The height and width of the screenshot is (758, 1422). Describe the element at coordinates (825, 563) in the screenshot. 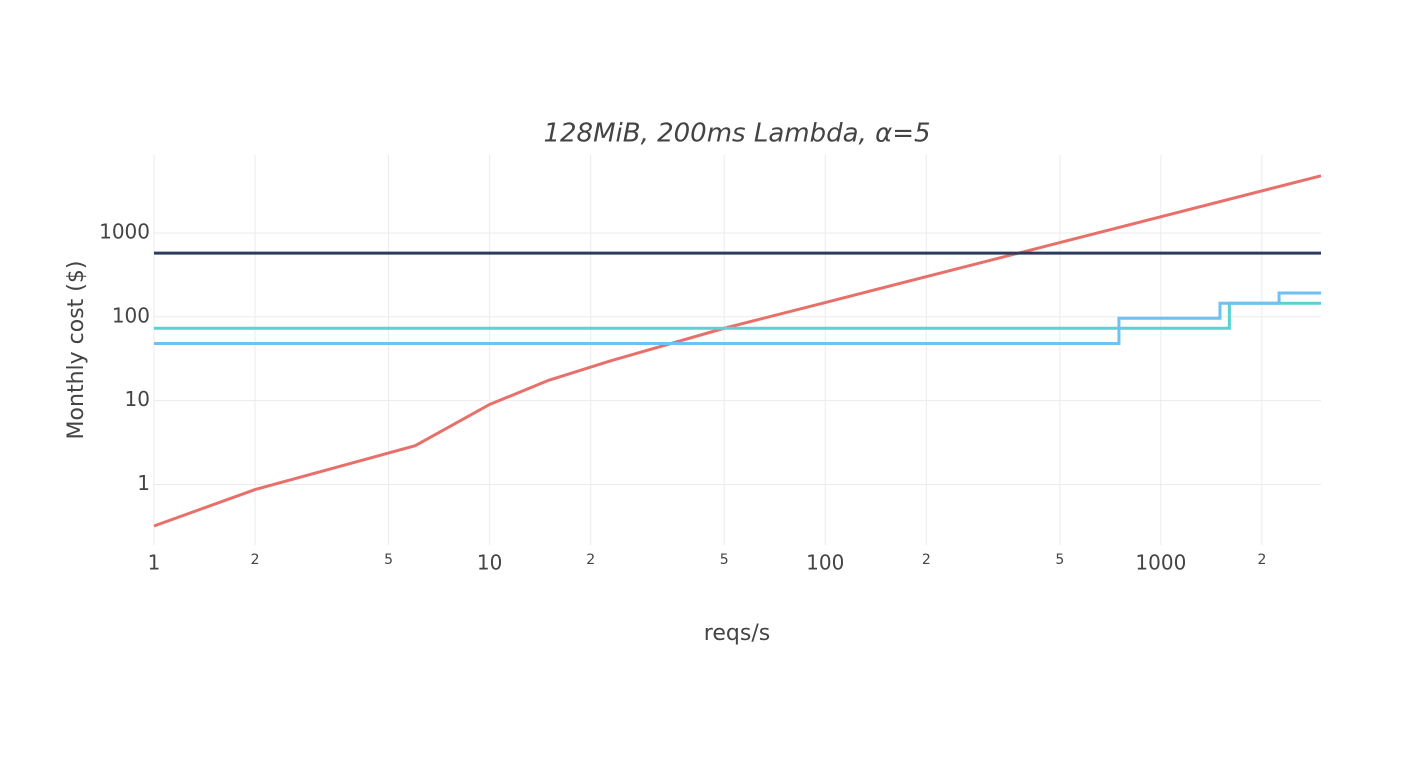

I see `x-tick-label: 100` at that location.